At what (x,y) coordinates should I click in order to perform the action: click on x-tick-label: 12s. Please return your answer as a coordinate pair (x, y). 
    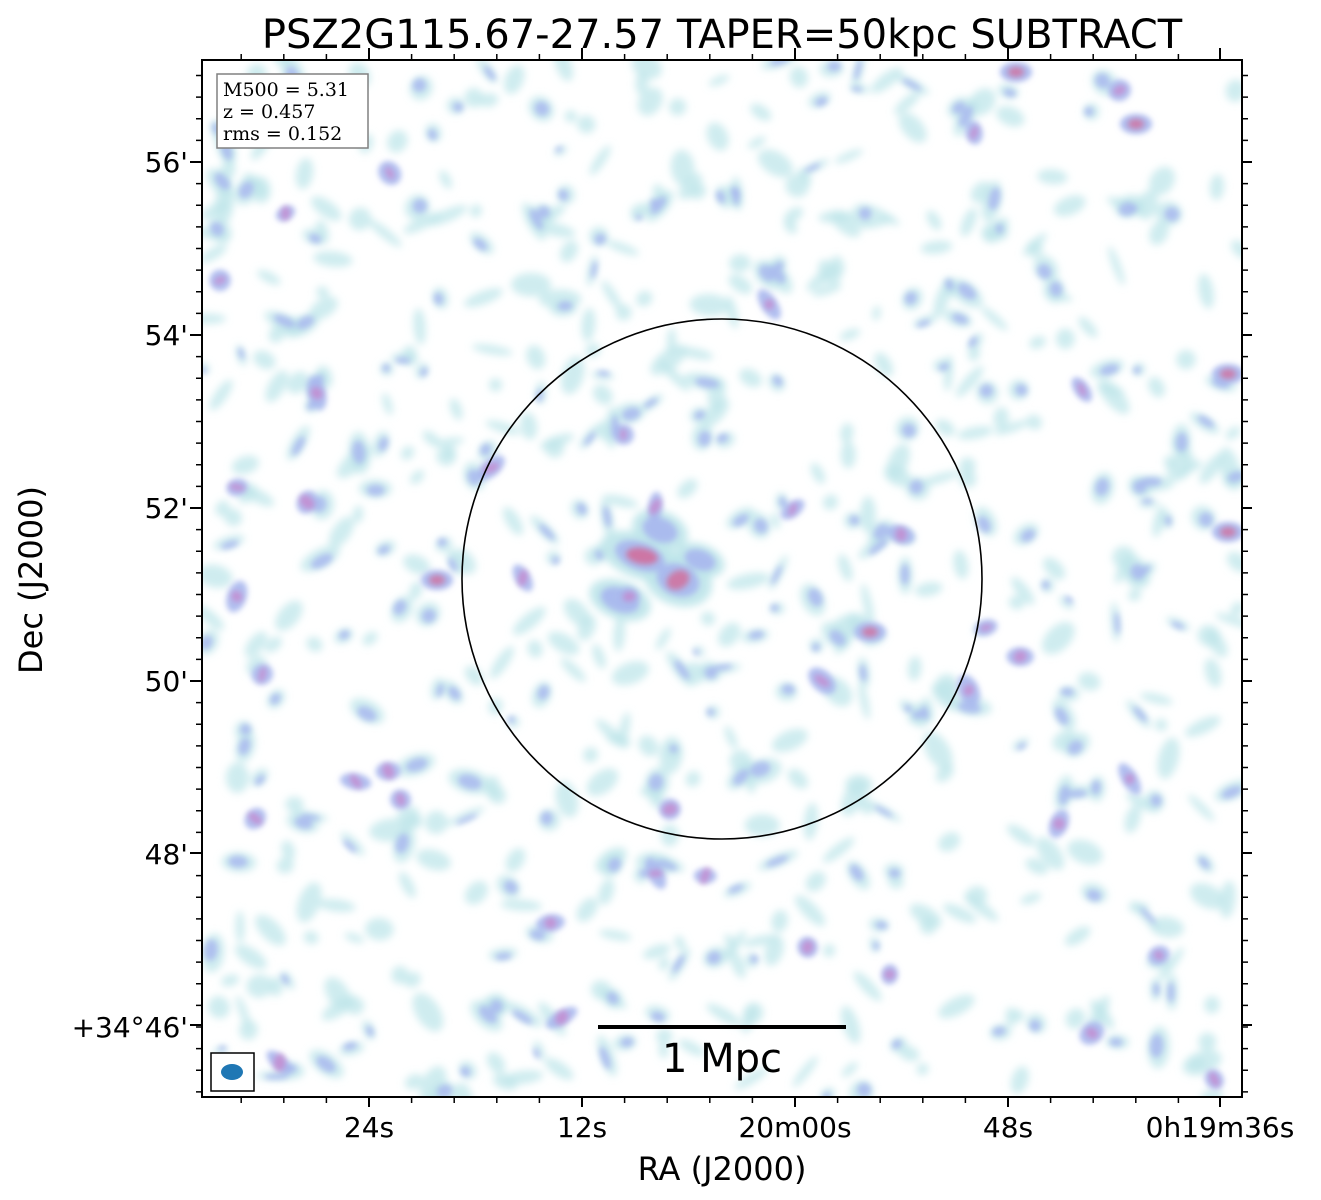
    Looking at the image, I should click on (582, 1127).